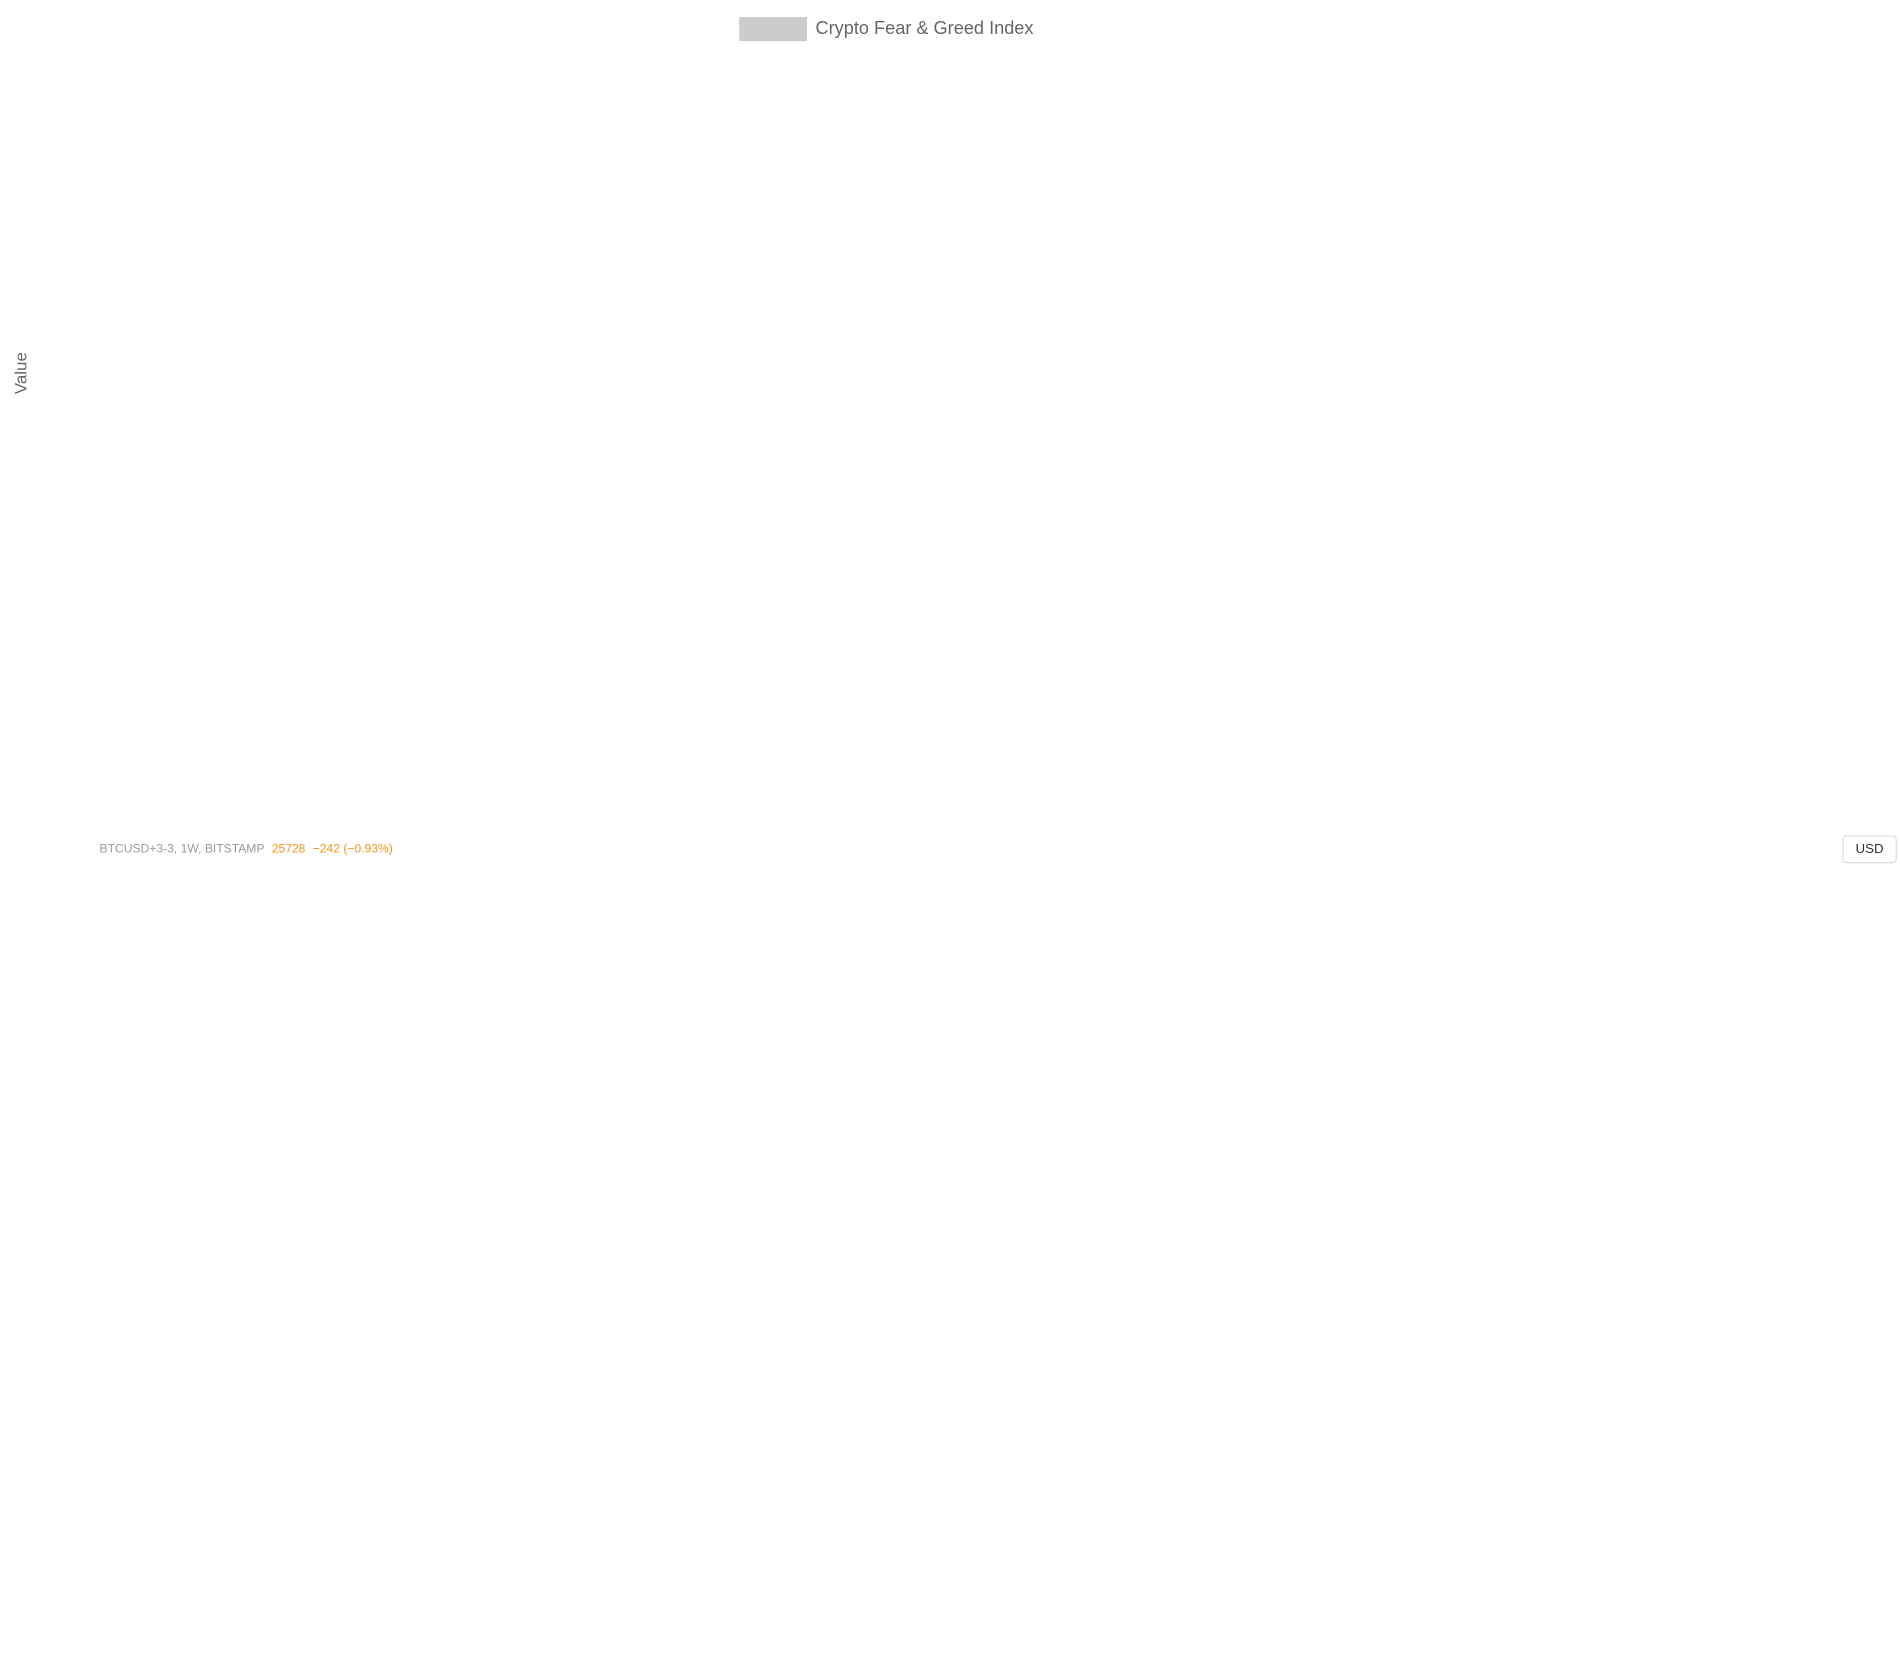  What do you see at coordinates (925, 28) in the screenshot?
I see `legend-label: Crypto Fear & Greed Index` at bounding box center [925, 28].